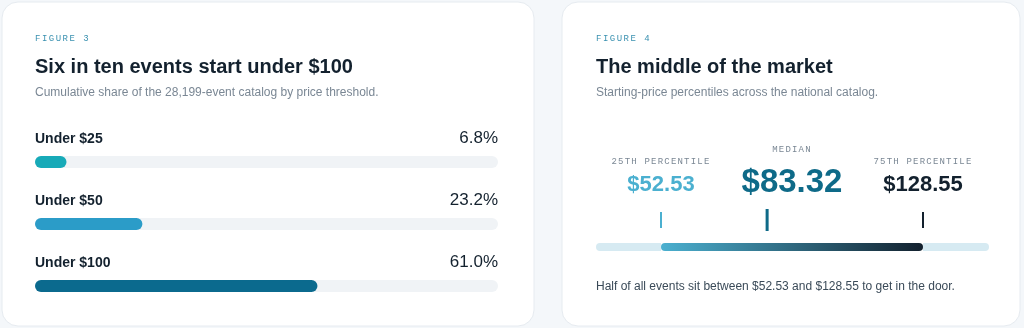  Describe the element at coordinates (792, 150) in the screenshot. I see `category-label: MEDIAN` at that location.